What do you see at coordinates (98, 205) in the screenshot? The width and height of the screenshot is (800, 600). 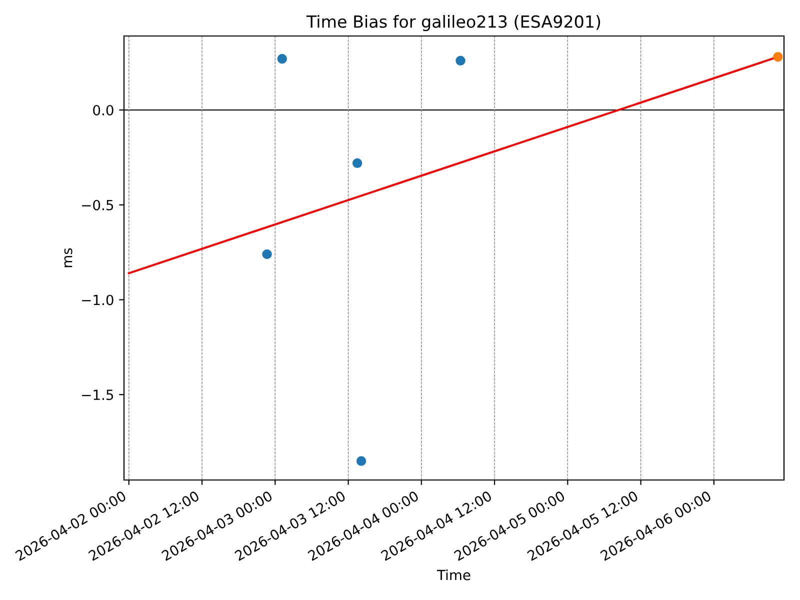 I see `y-tick-label: −0.5` at bounding box center [98, 205].